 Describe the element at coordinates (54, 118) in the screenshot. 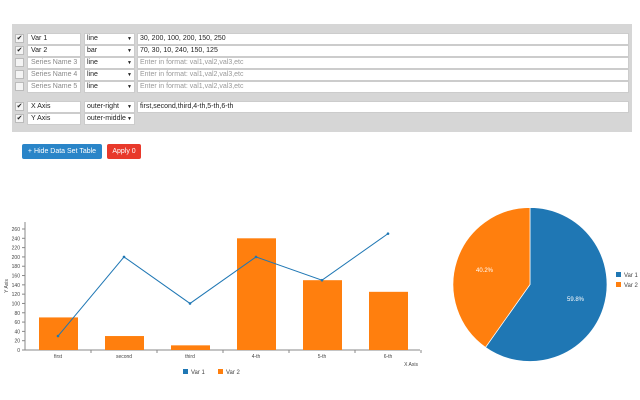

I see `axis-name-input: Y Axis` at that location.